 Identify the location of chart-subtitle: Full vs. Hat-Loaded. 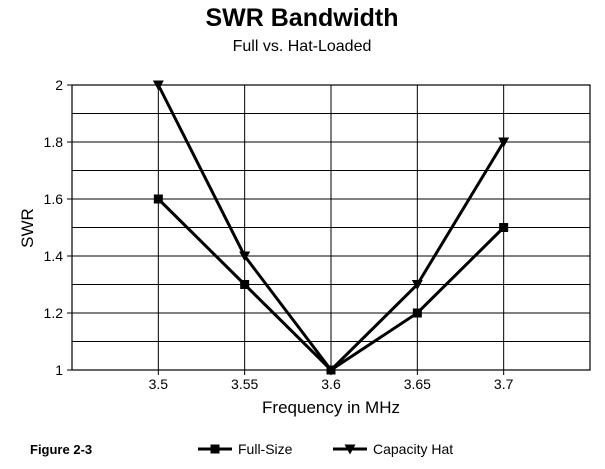
(302, 46).